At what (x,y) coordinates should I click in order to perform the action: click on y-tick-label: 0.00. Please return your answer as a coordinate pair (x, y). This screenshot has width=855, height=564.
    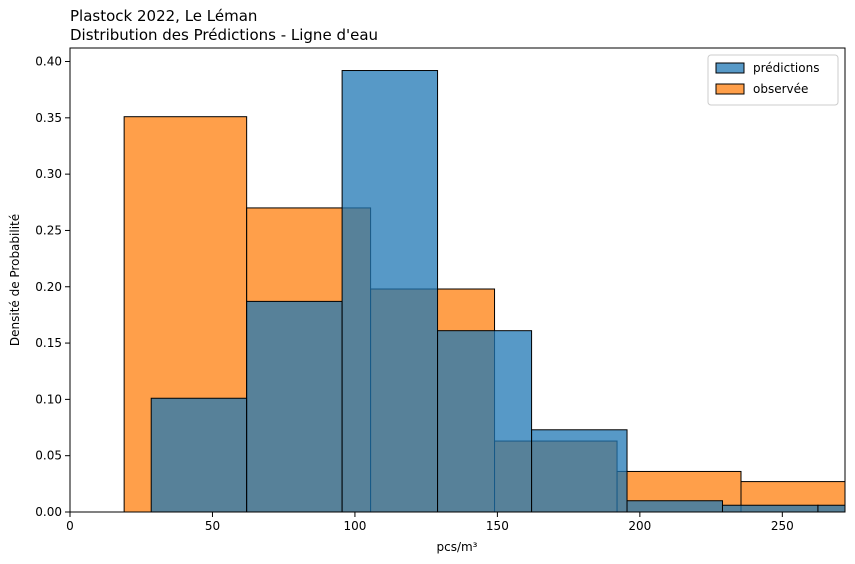
    Looking at the image, I should click on (48, 512).